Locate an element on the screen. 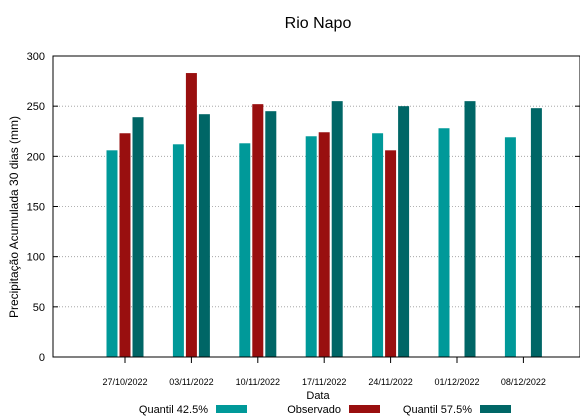  x-tick-label: 17/11/2022 is located at coordinates (324, 382).